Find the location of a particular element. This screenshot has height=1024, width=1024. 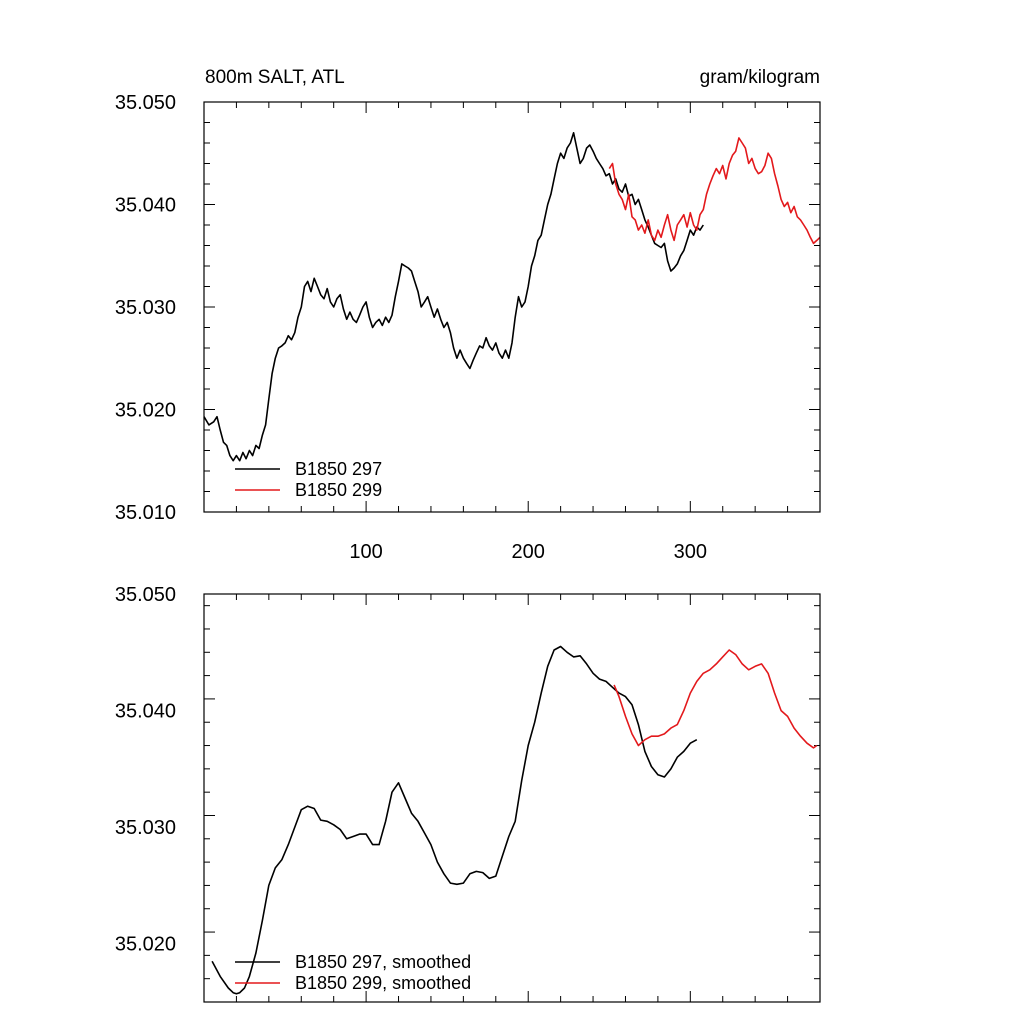

top-y-tick-label: 35.050 is located at coordinates (145, 103).